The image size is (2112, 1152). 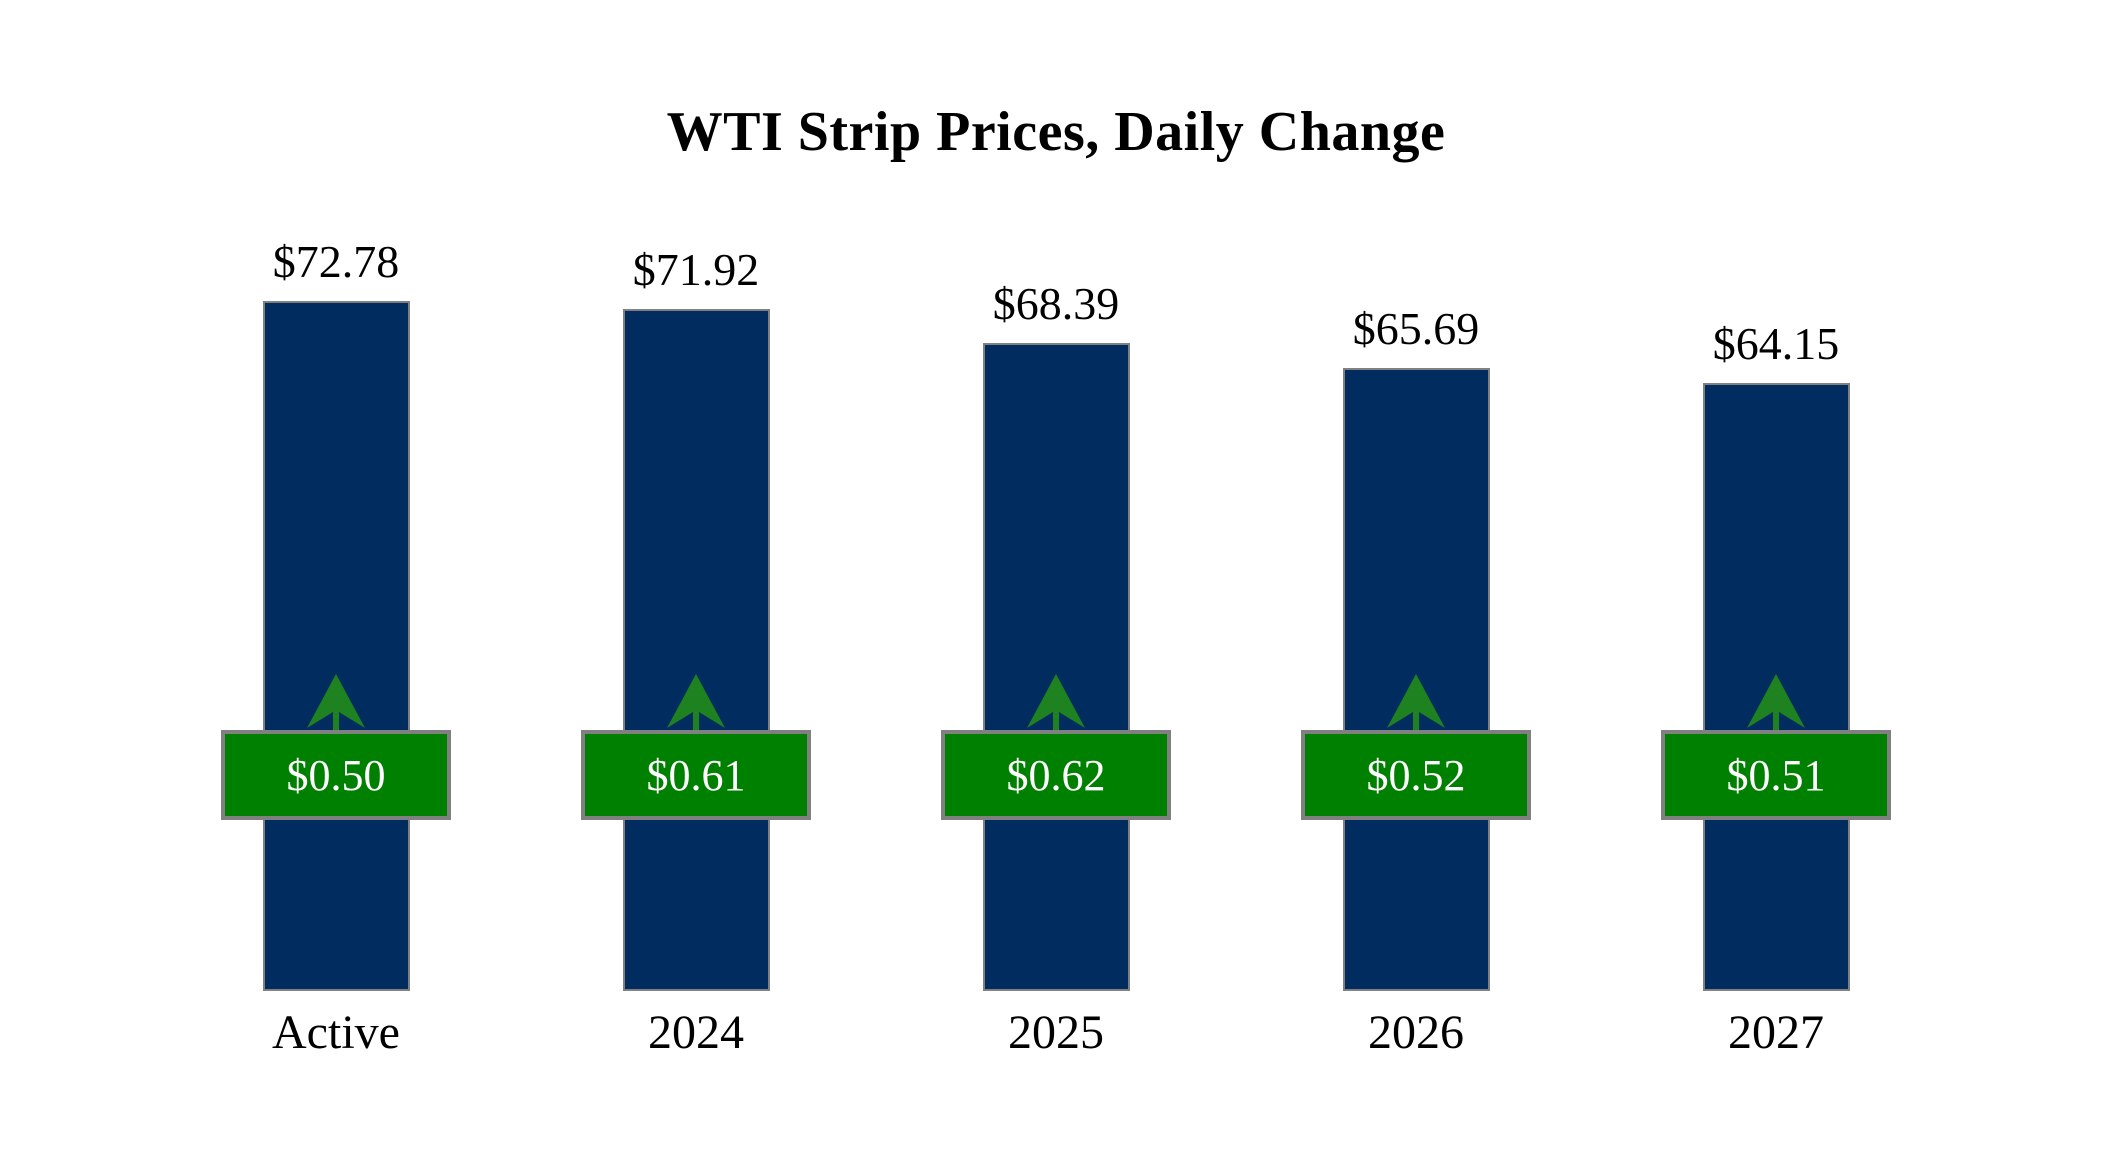 What do you see at coordinates (1776, 343) in the screenshot?
I see `price-label: $64.15` at bounding box center [1776, 343].